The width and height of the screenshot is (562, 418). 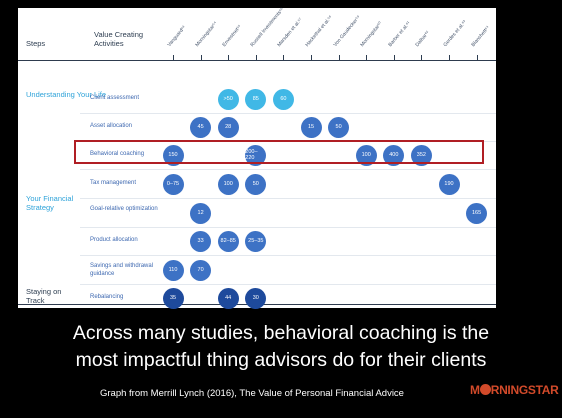 What do you see at coordinates (256, 155) in the screenshot?
I see `value-bubble: 200–220` at bounding box center [256, 155].